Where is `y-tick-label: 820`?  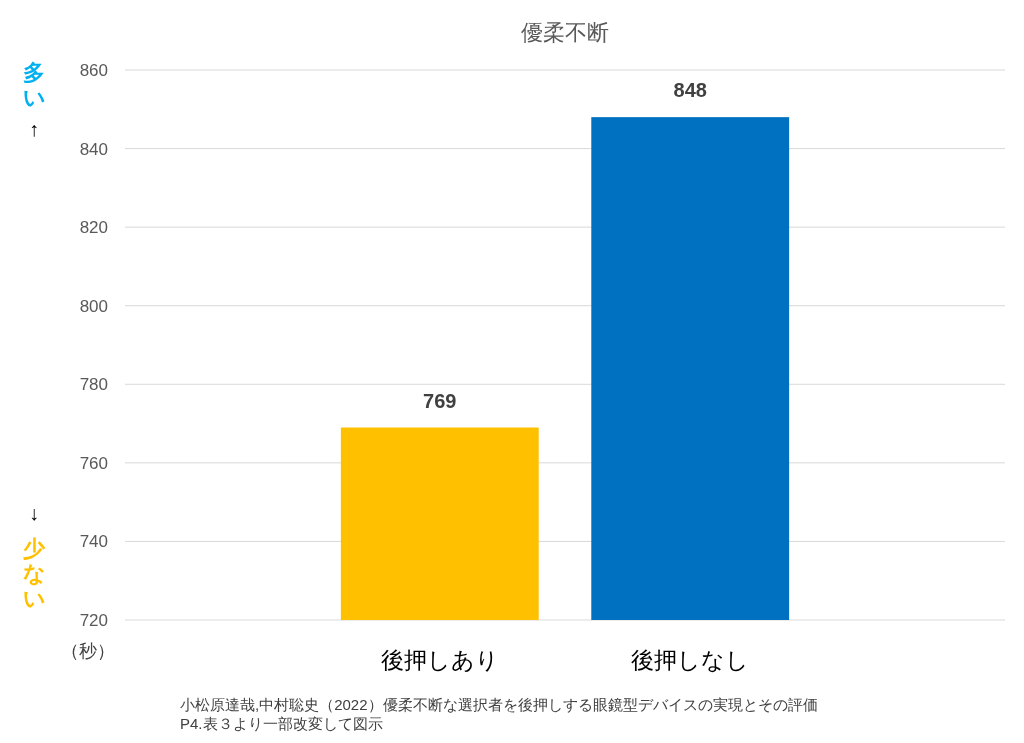
y-tick-label: 820 is located at coordinates (93, 228).